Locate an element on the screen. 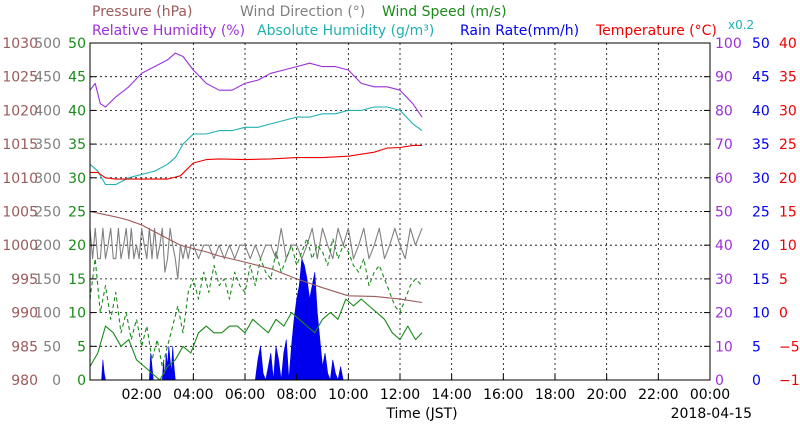 The width and height of the screenshot is (800, 434). y-tick-label-wind-direction: 450 is located at coordinates (47, 78).